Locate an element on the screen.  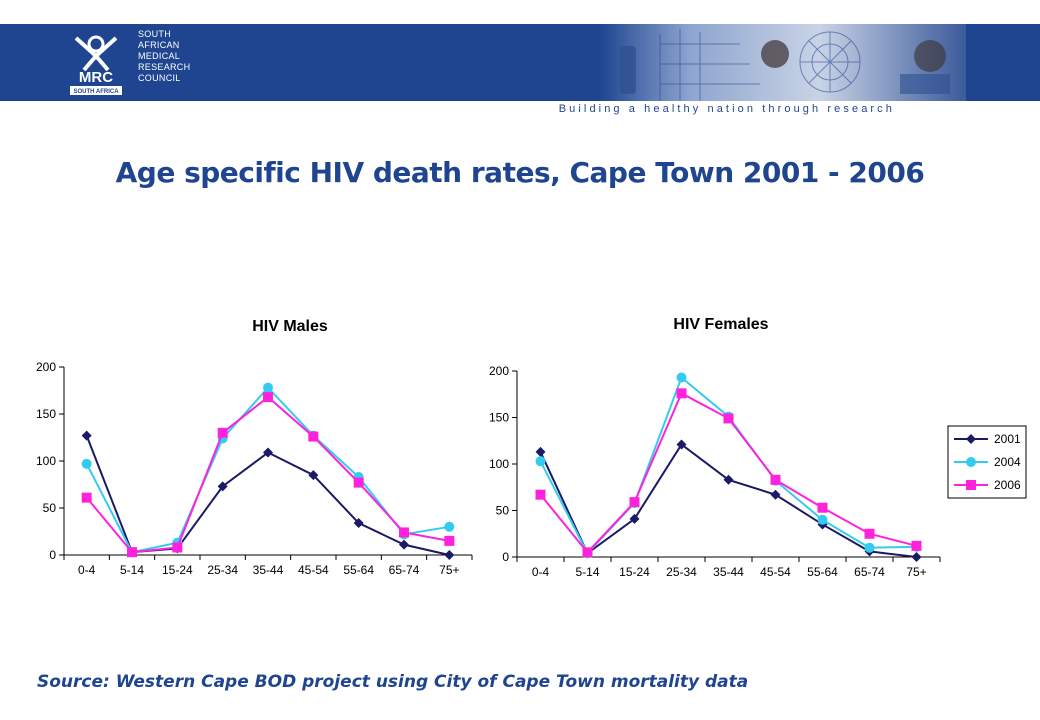
legend-label: 2006 is located at coordinates (1007, 485).